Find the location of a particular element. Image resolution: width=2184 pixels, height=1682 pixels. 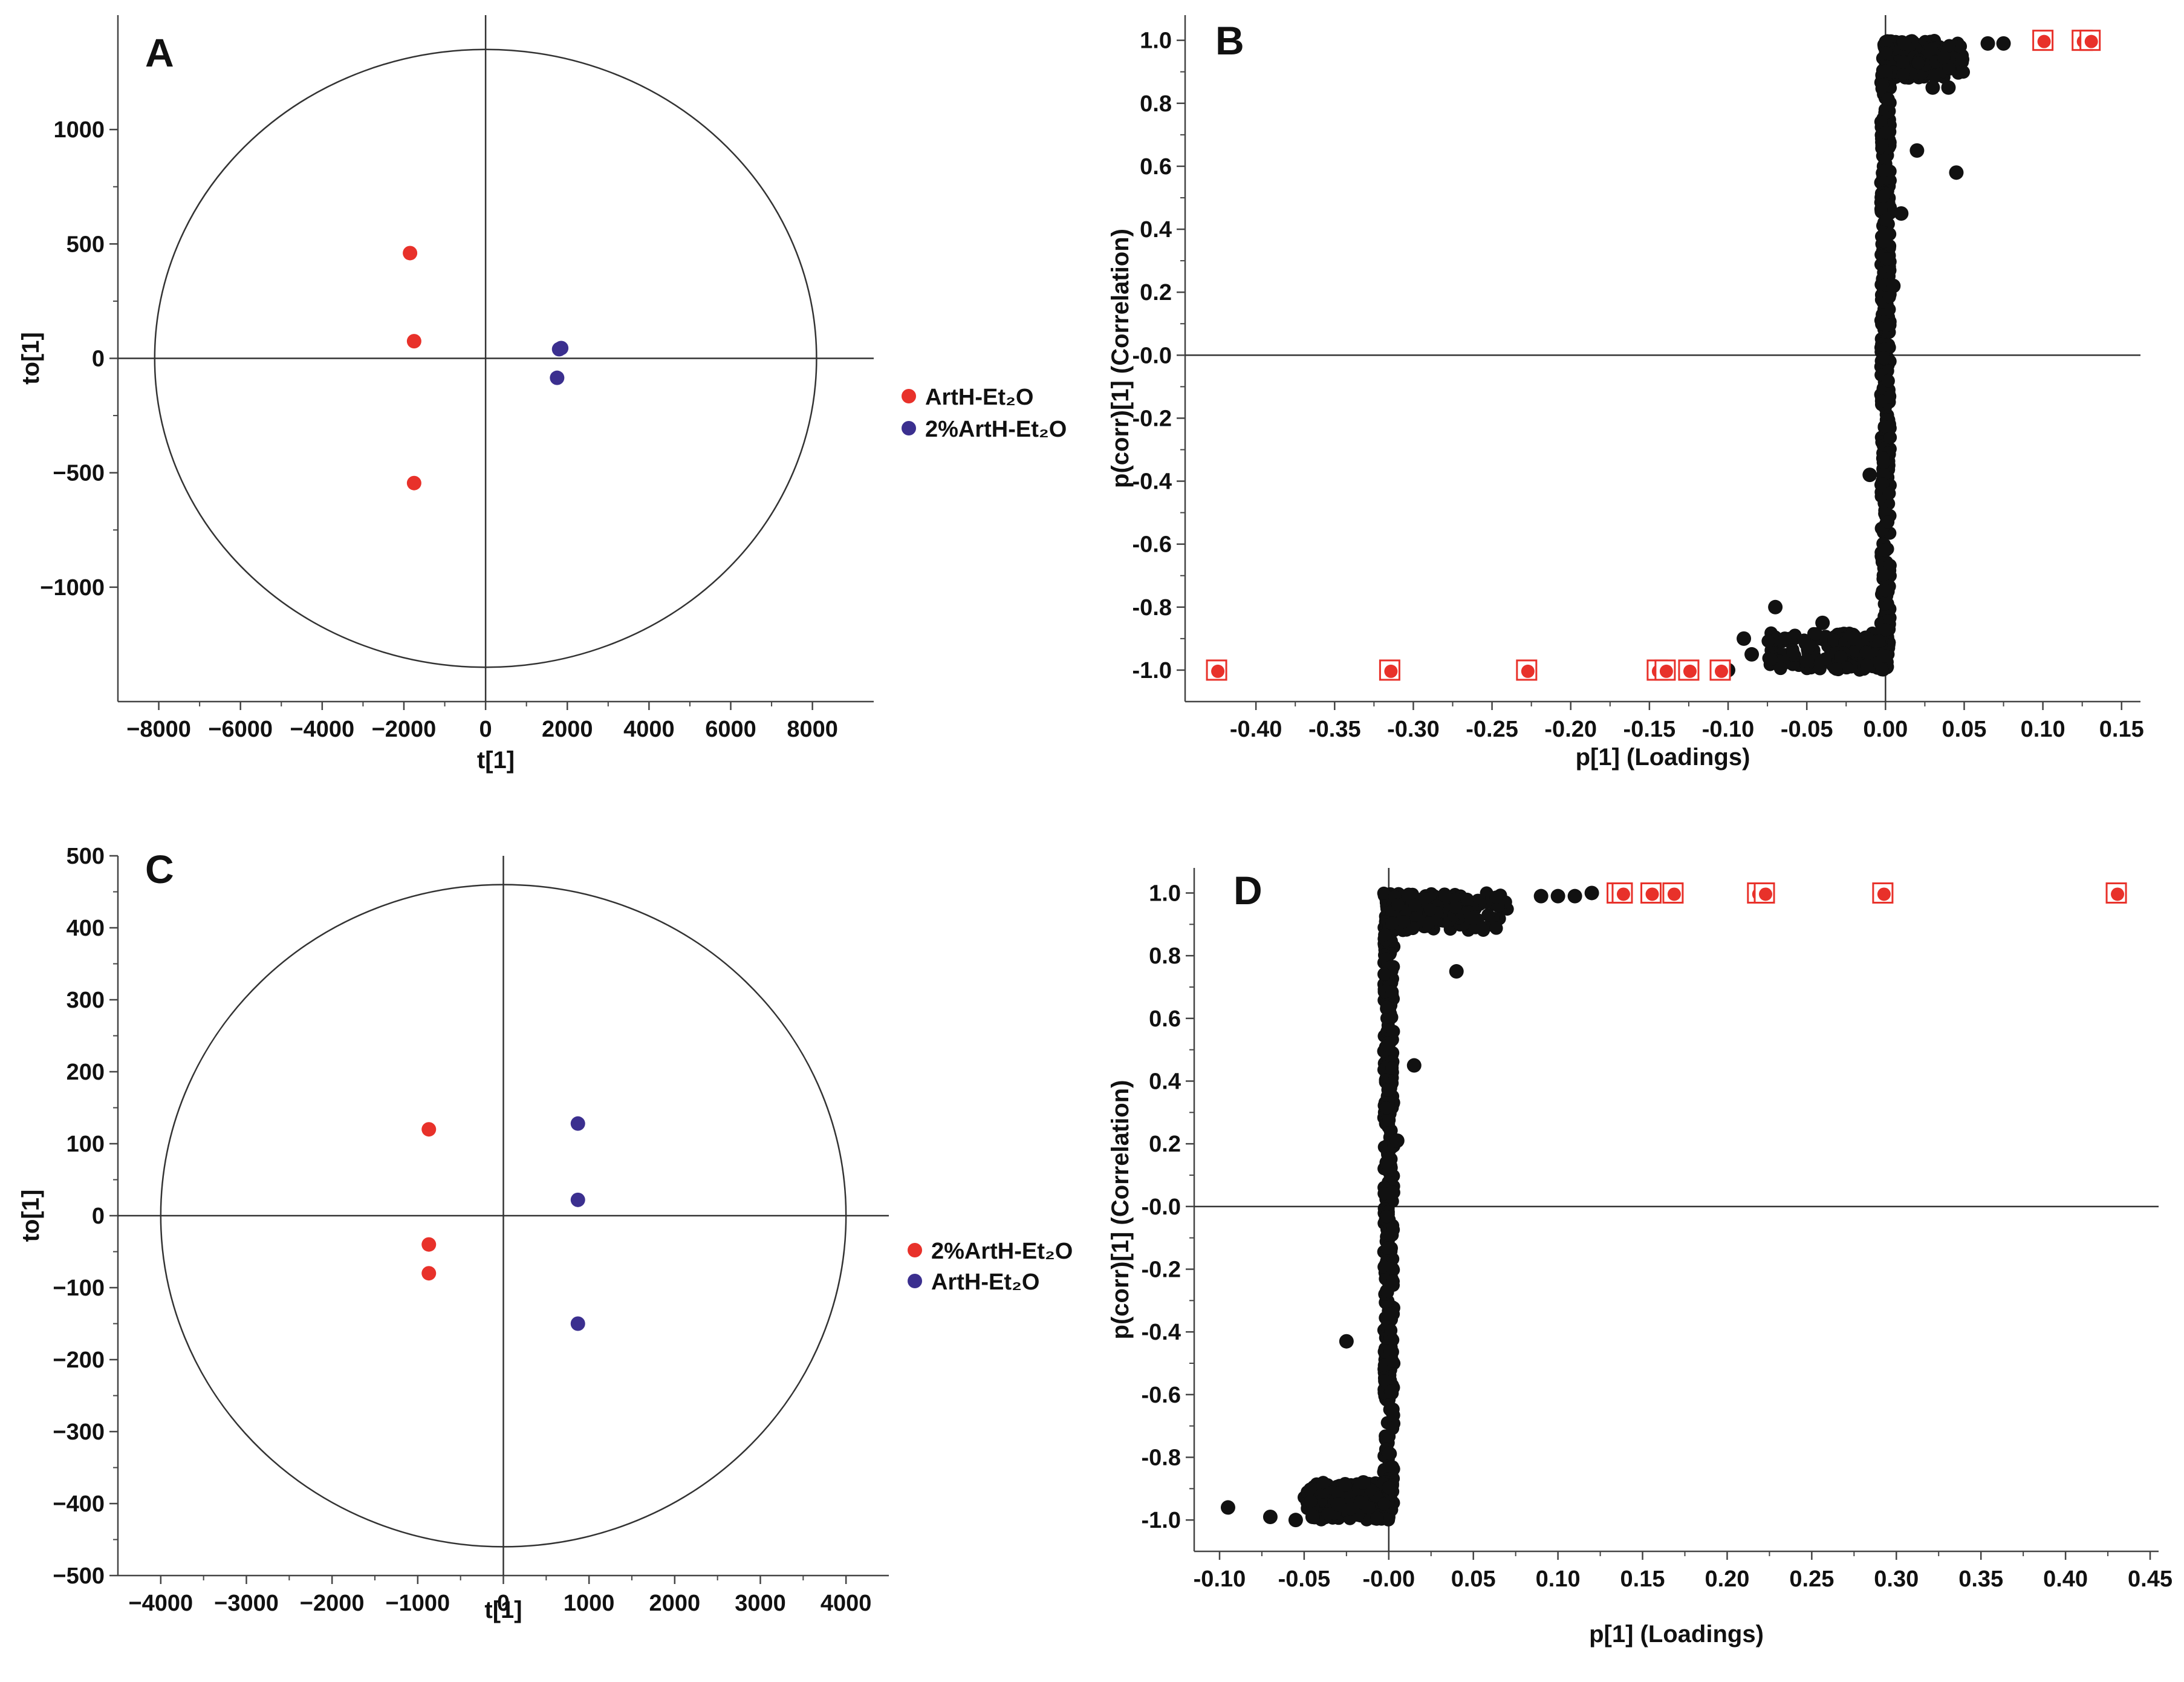

y-tick-label-c: 500 is located at coordinates (86, 856).